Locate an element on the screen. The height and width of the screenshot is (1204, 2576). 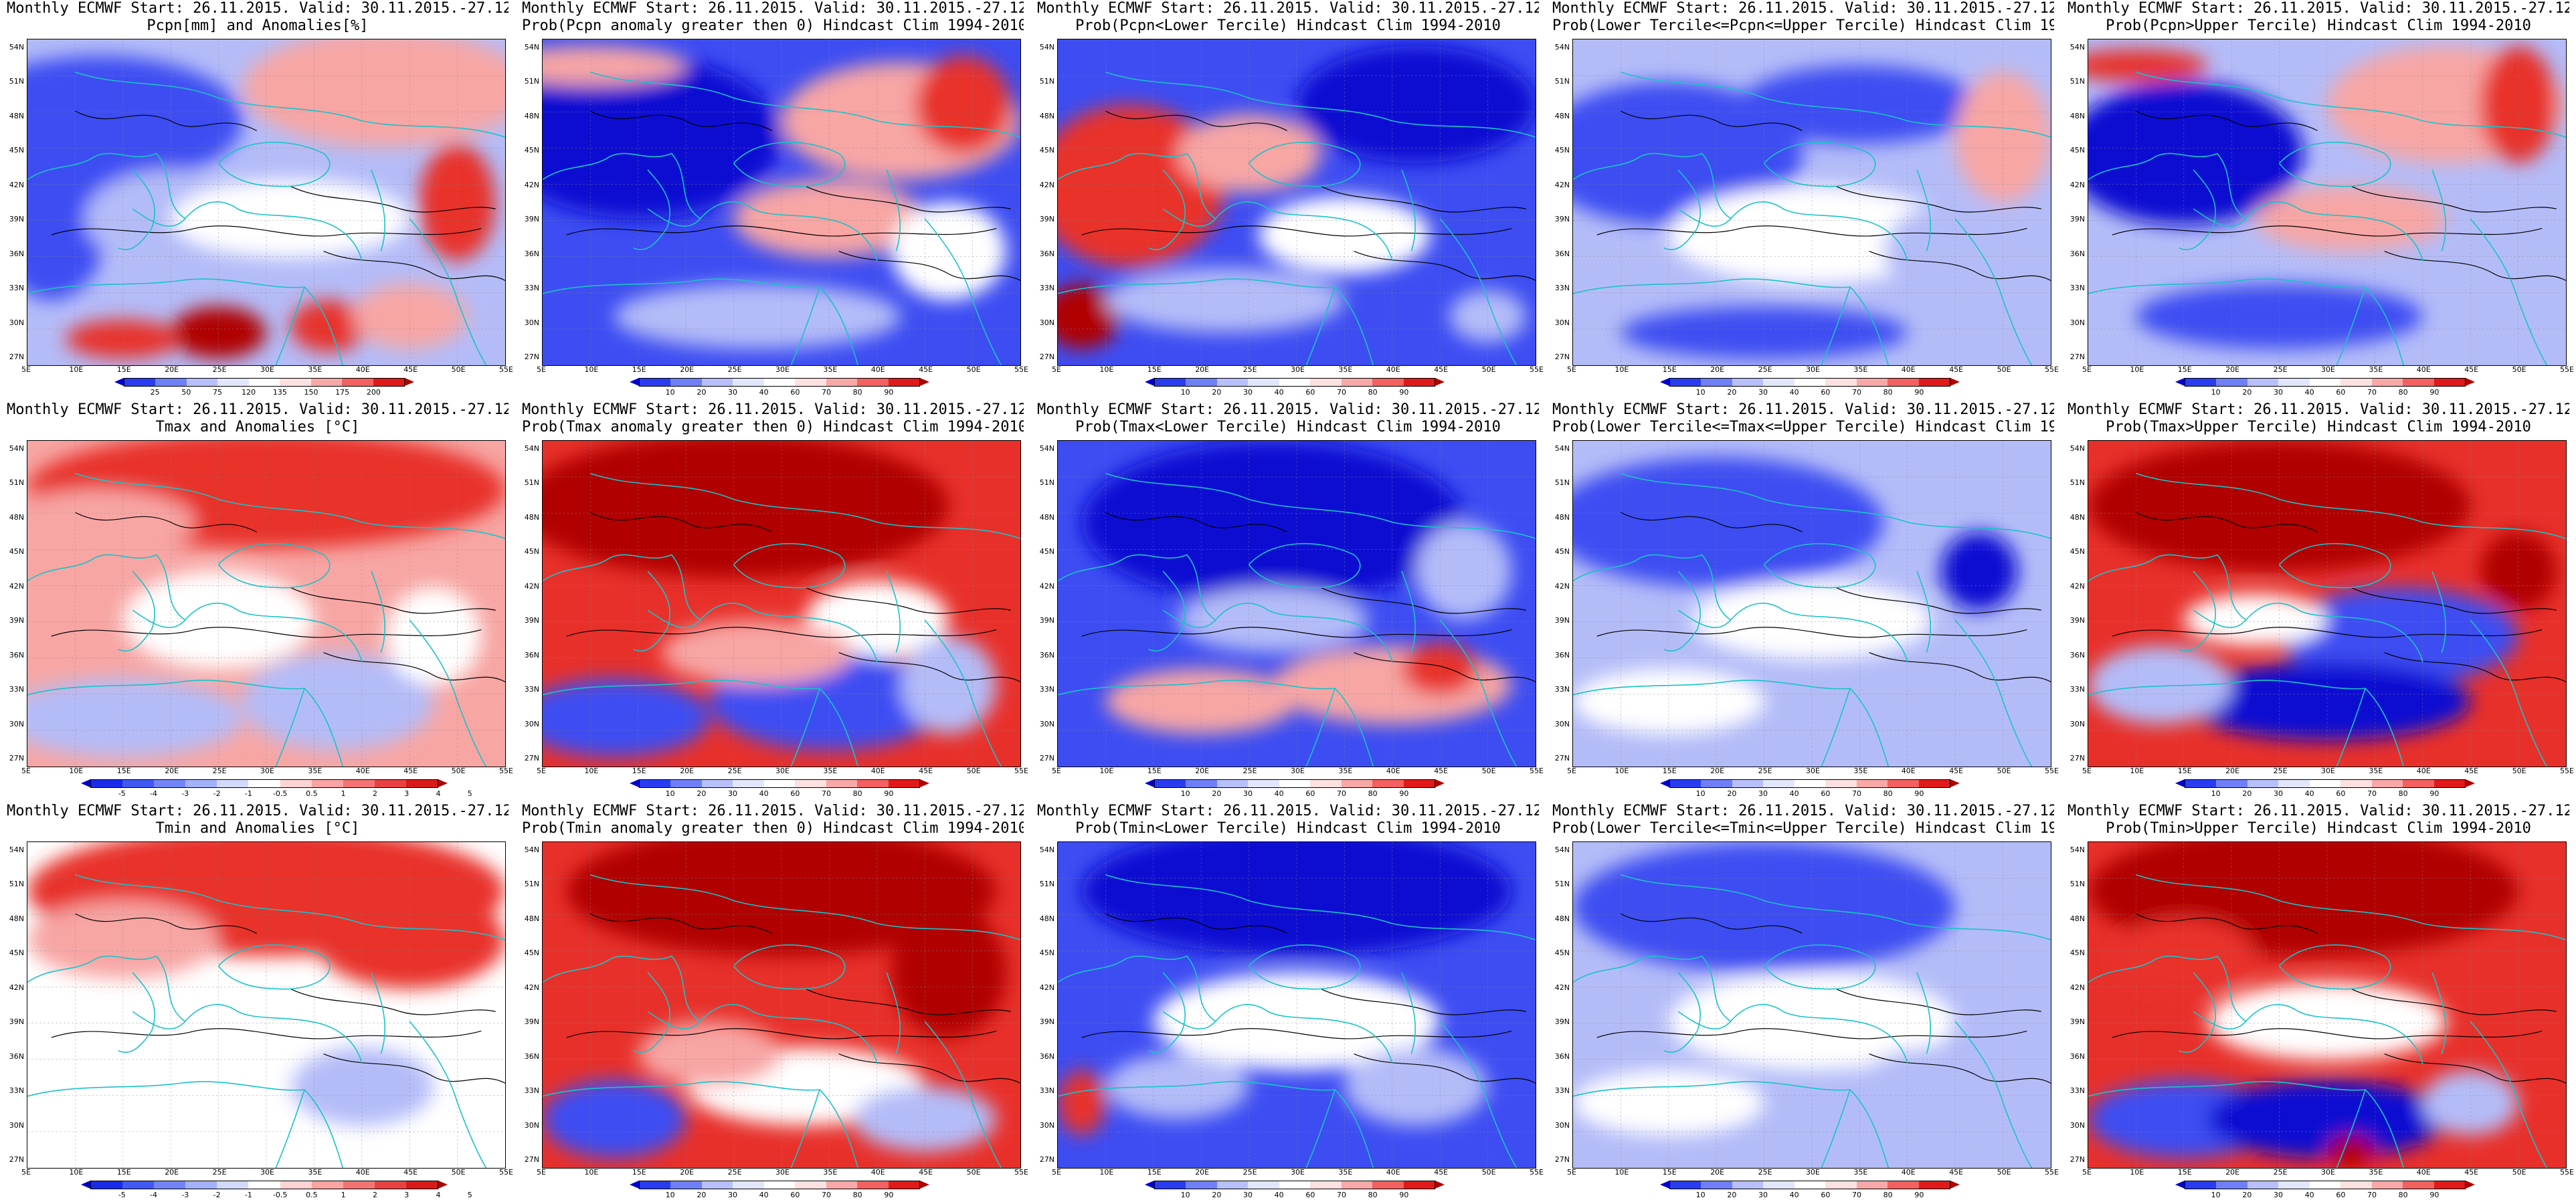
longitude-label: 55E is located at coordinates (1021, 771).